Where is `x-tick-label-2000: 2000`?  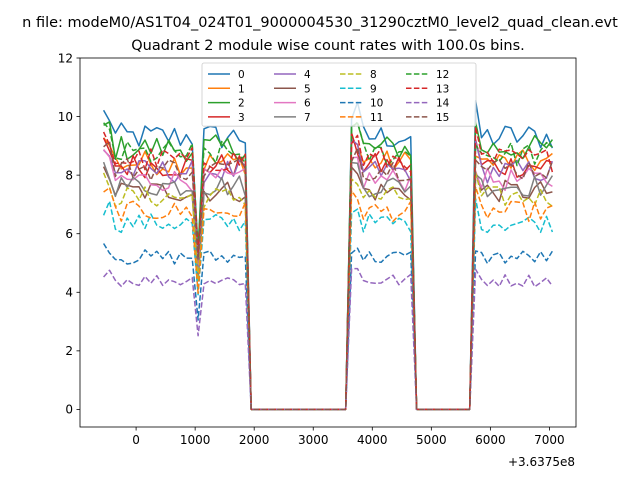
x-tick-label-2000: 2000 is located at coordinates (254, 440).